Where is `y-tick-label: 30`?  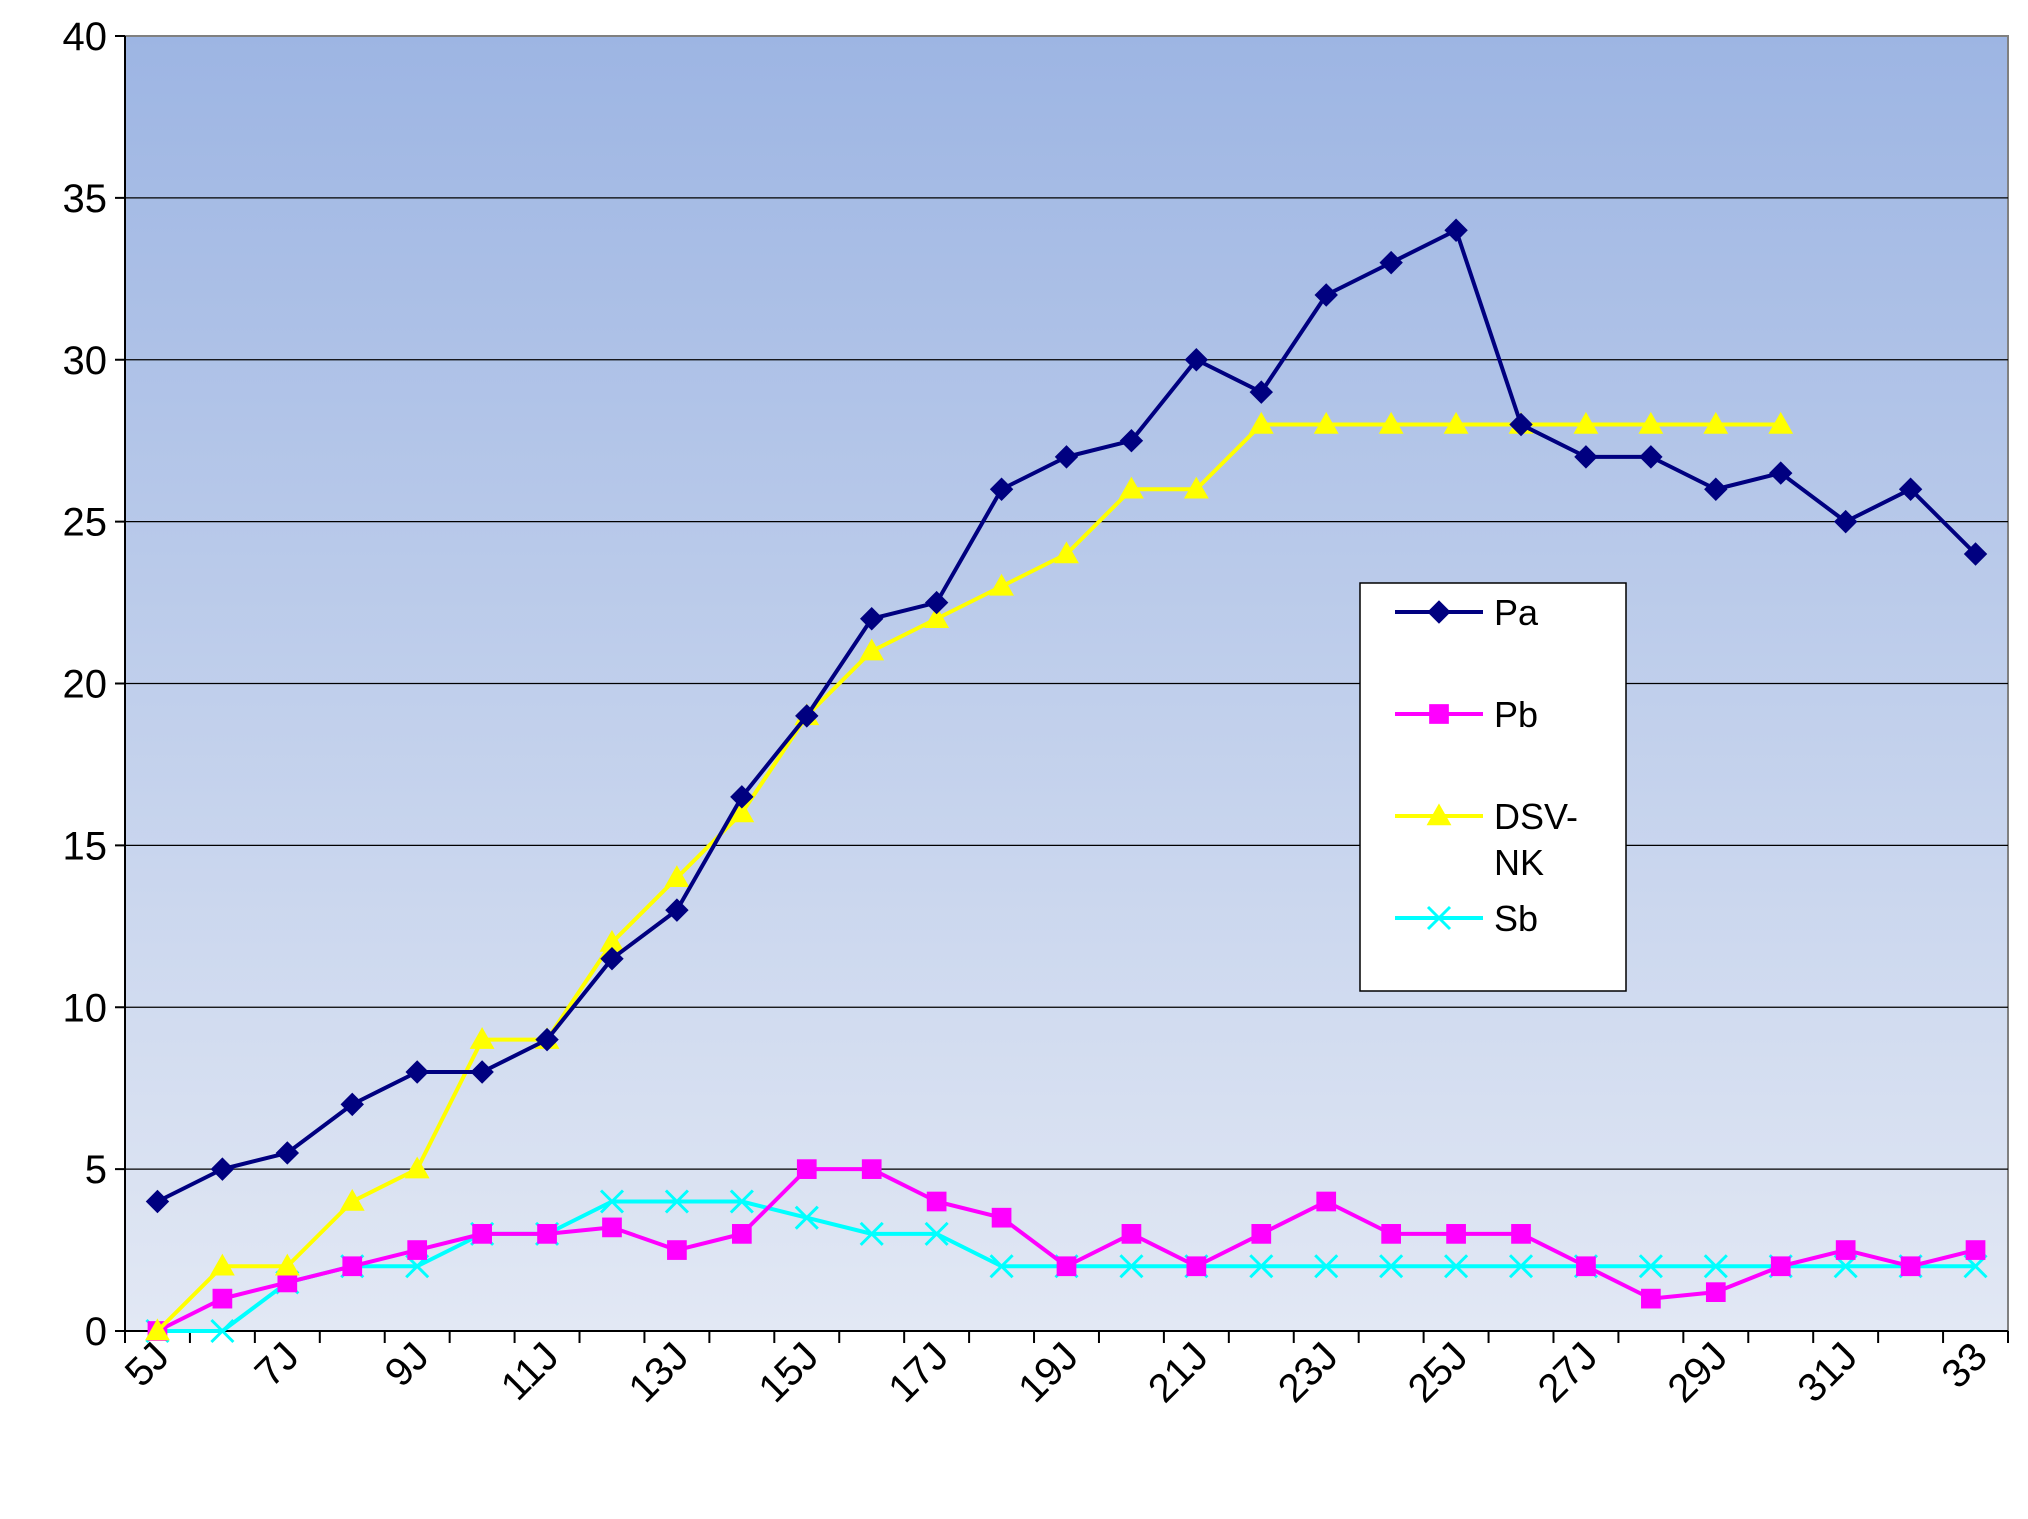
y-tick-label: 30 is located at coordinates (85, 361).